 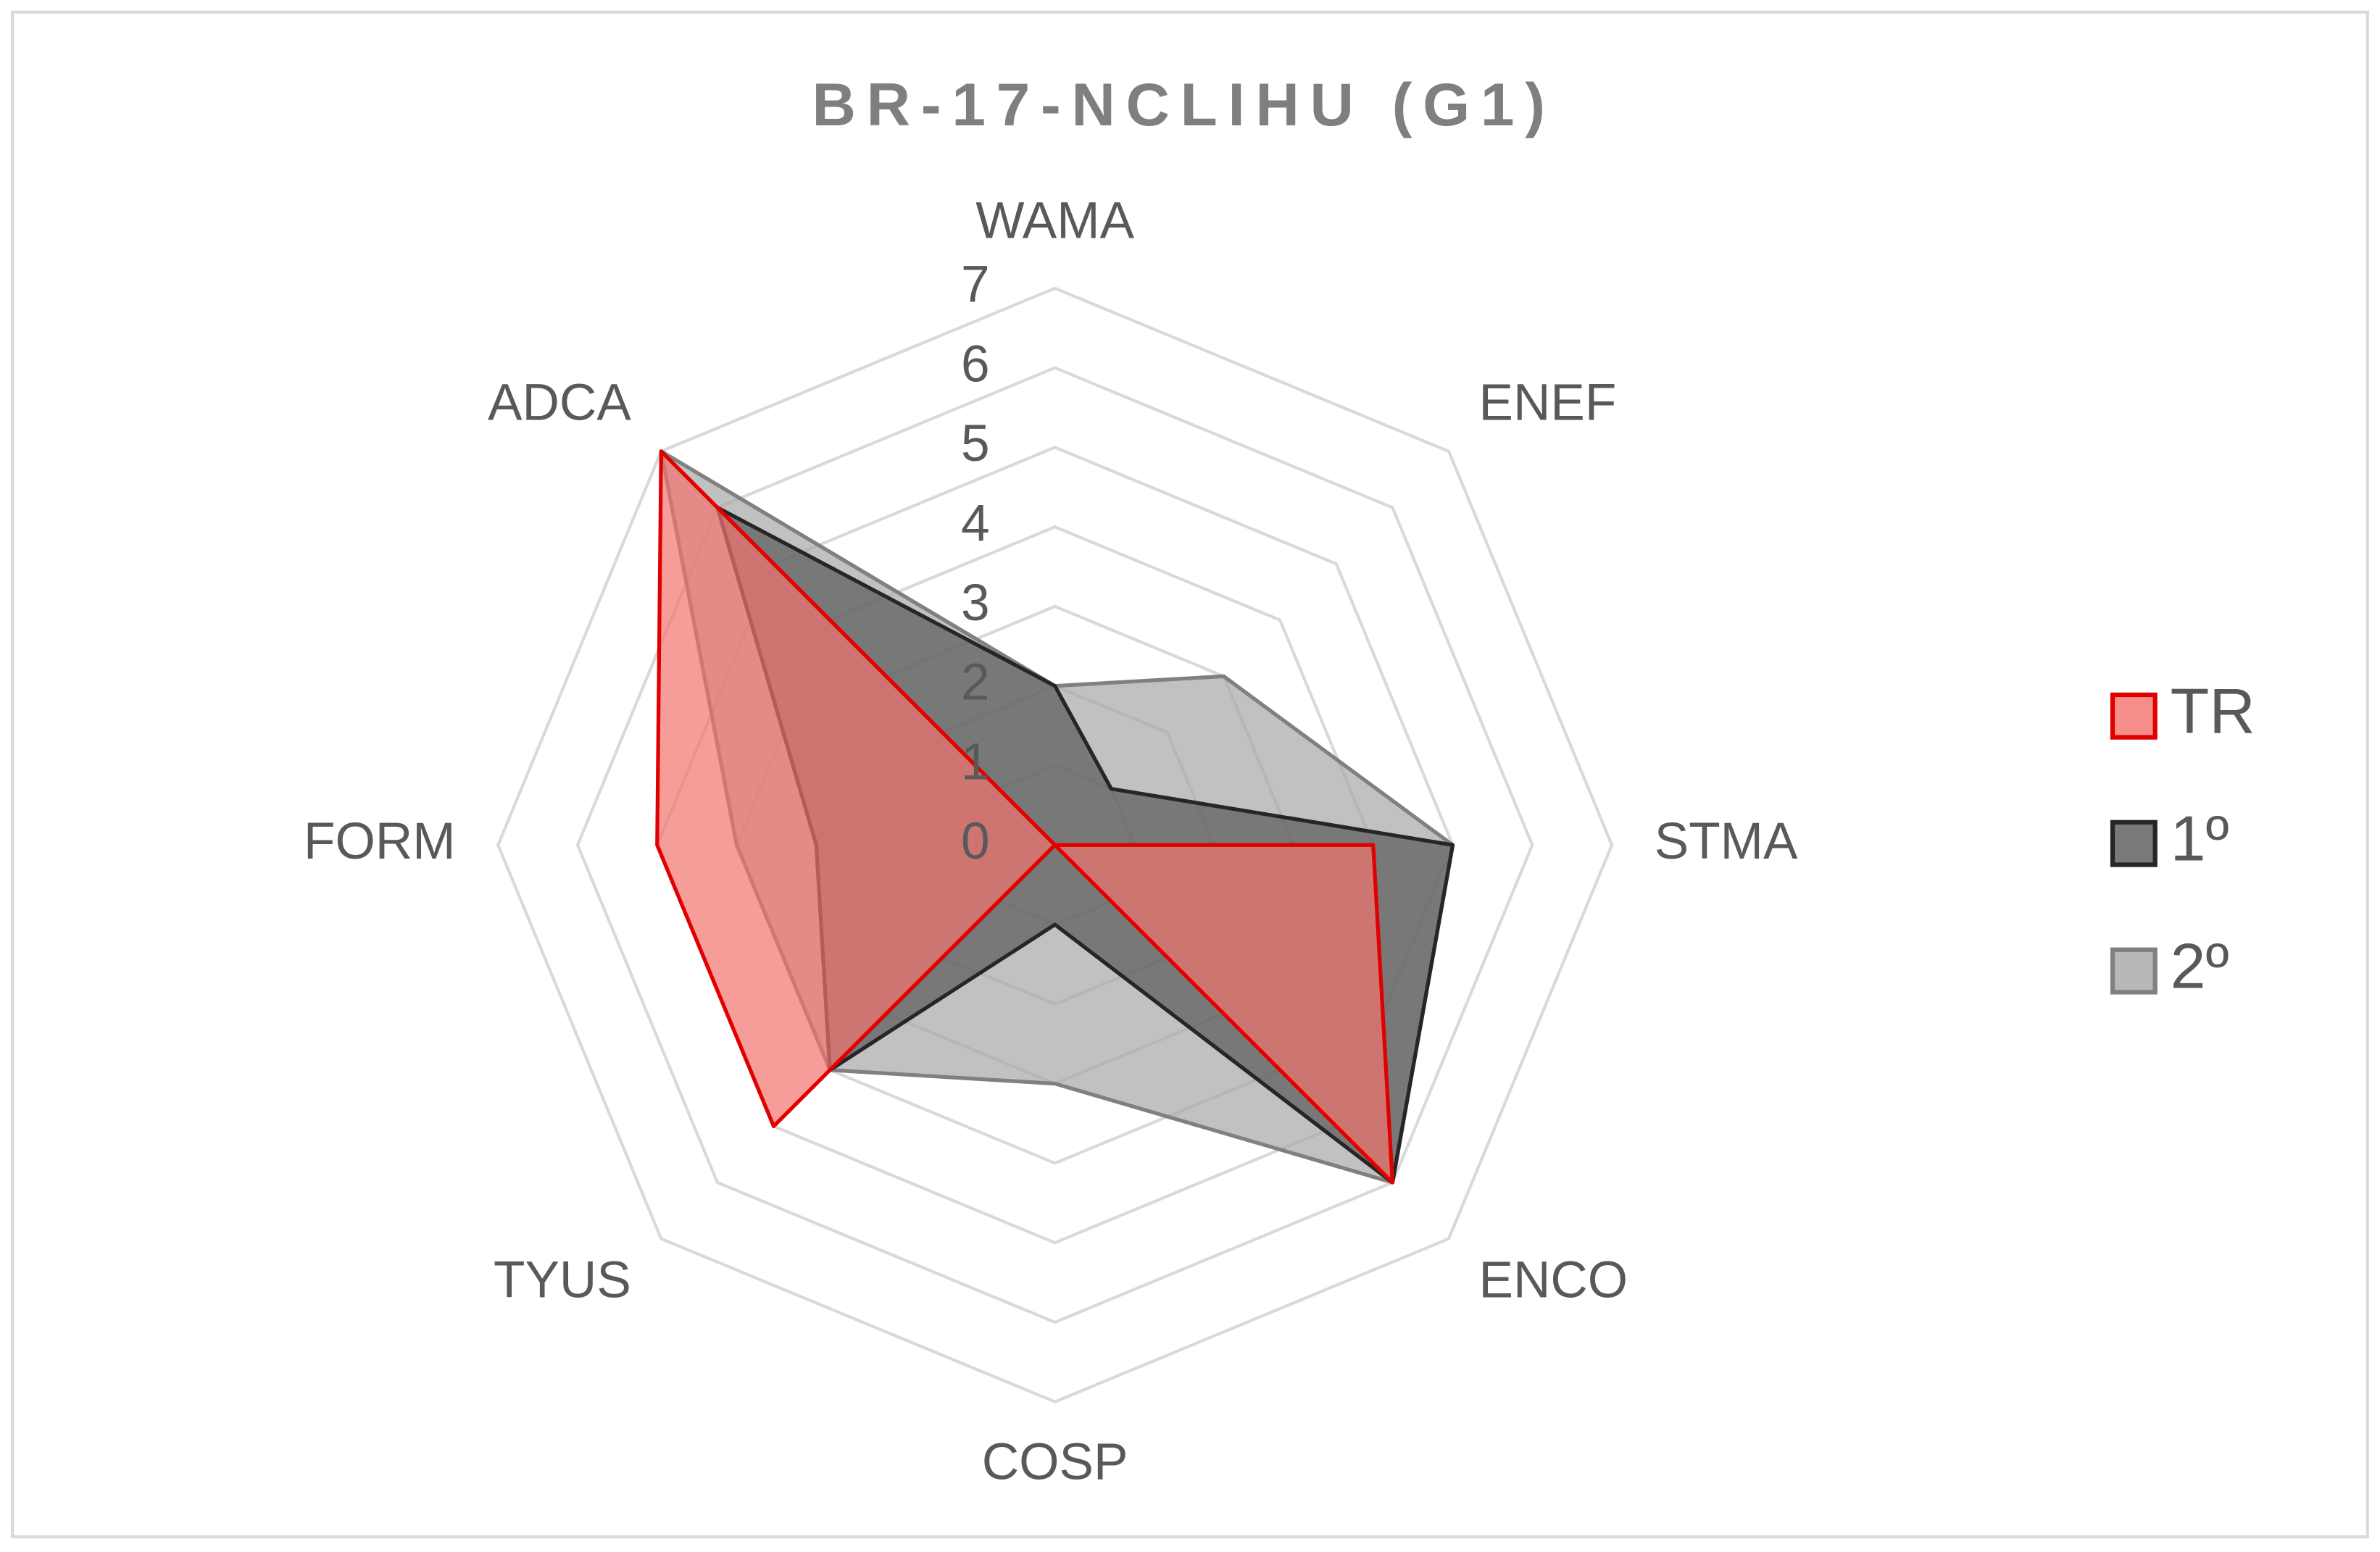 I want to click on chart-title: BR-17-NCLIHU (G1), so click(x=1184, y=104).